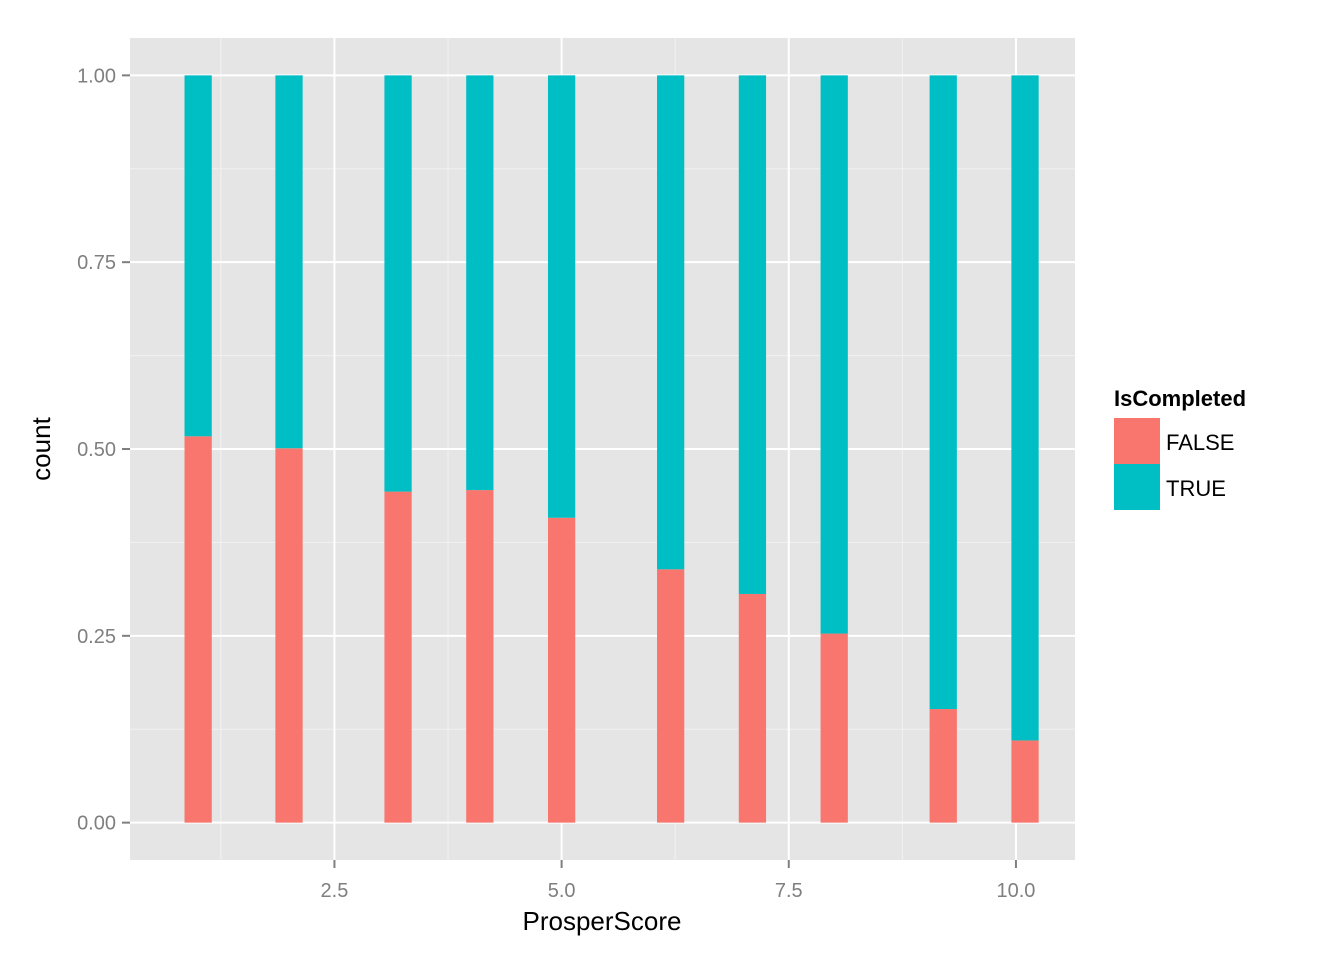 This screenshot has height=960, width=1344. I want to click on y-tick-label: 0.75, so click(96, 263).